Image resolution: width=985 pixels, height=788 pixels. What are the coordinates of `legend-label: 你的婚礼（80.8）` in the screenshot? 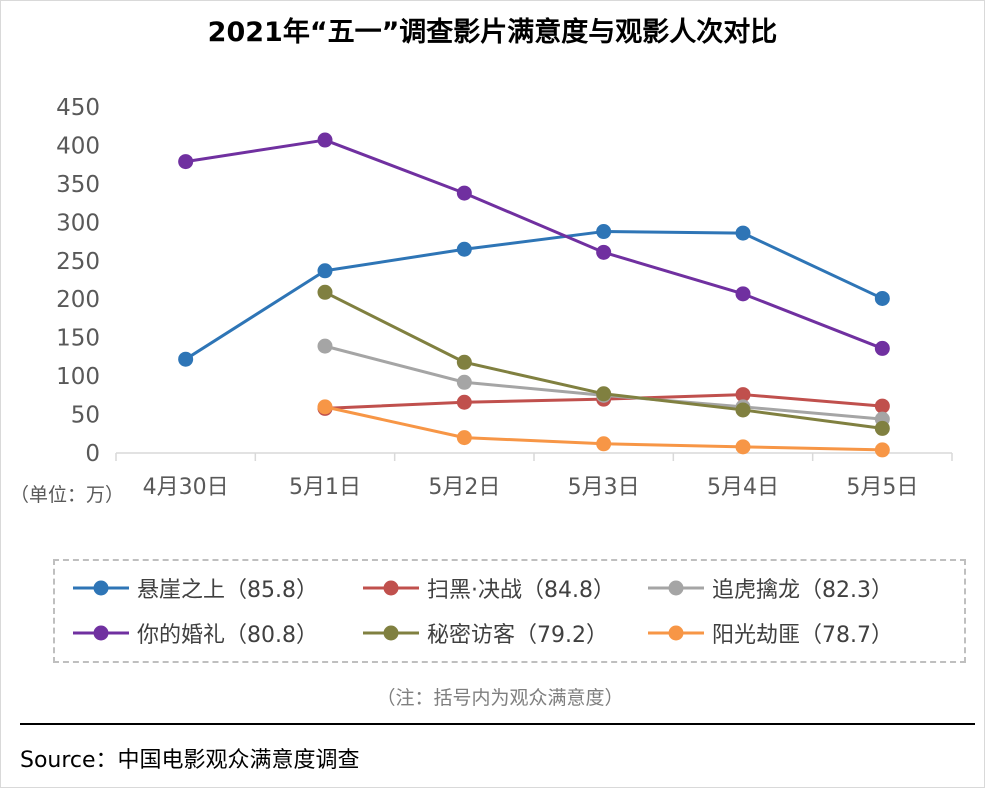 It's located at (227, 635).